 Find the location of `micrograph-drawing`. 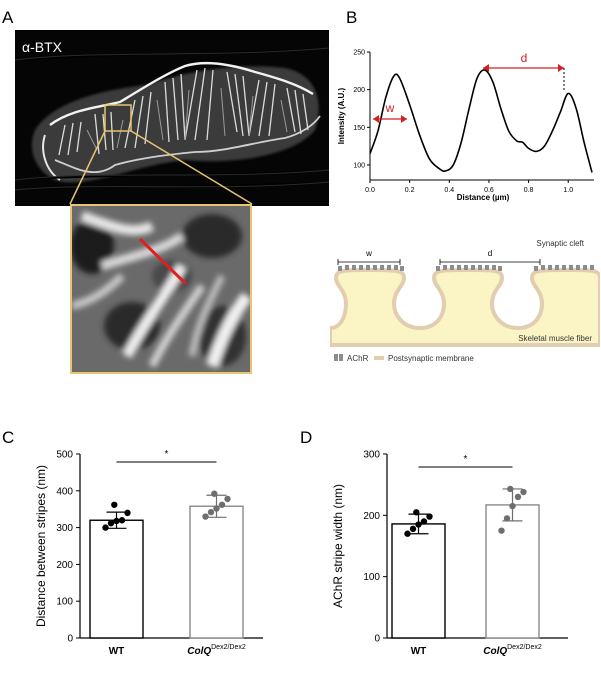

micrograph-drawing is located at coordinates (172, 118).